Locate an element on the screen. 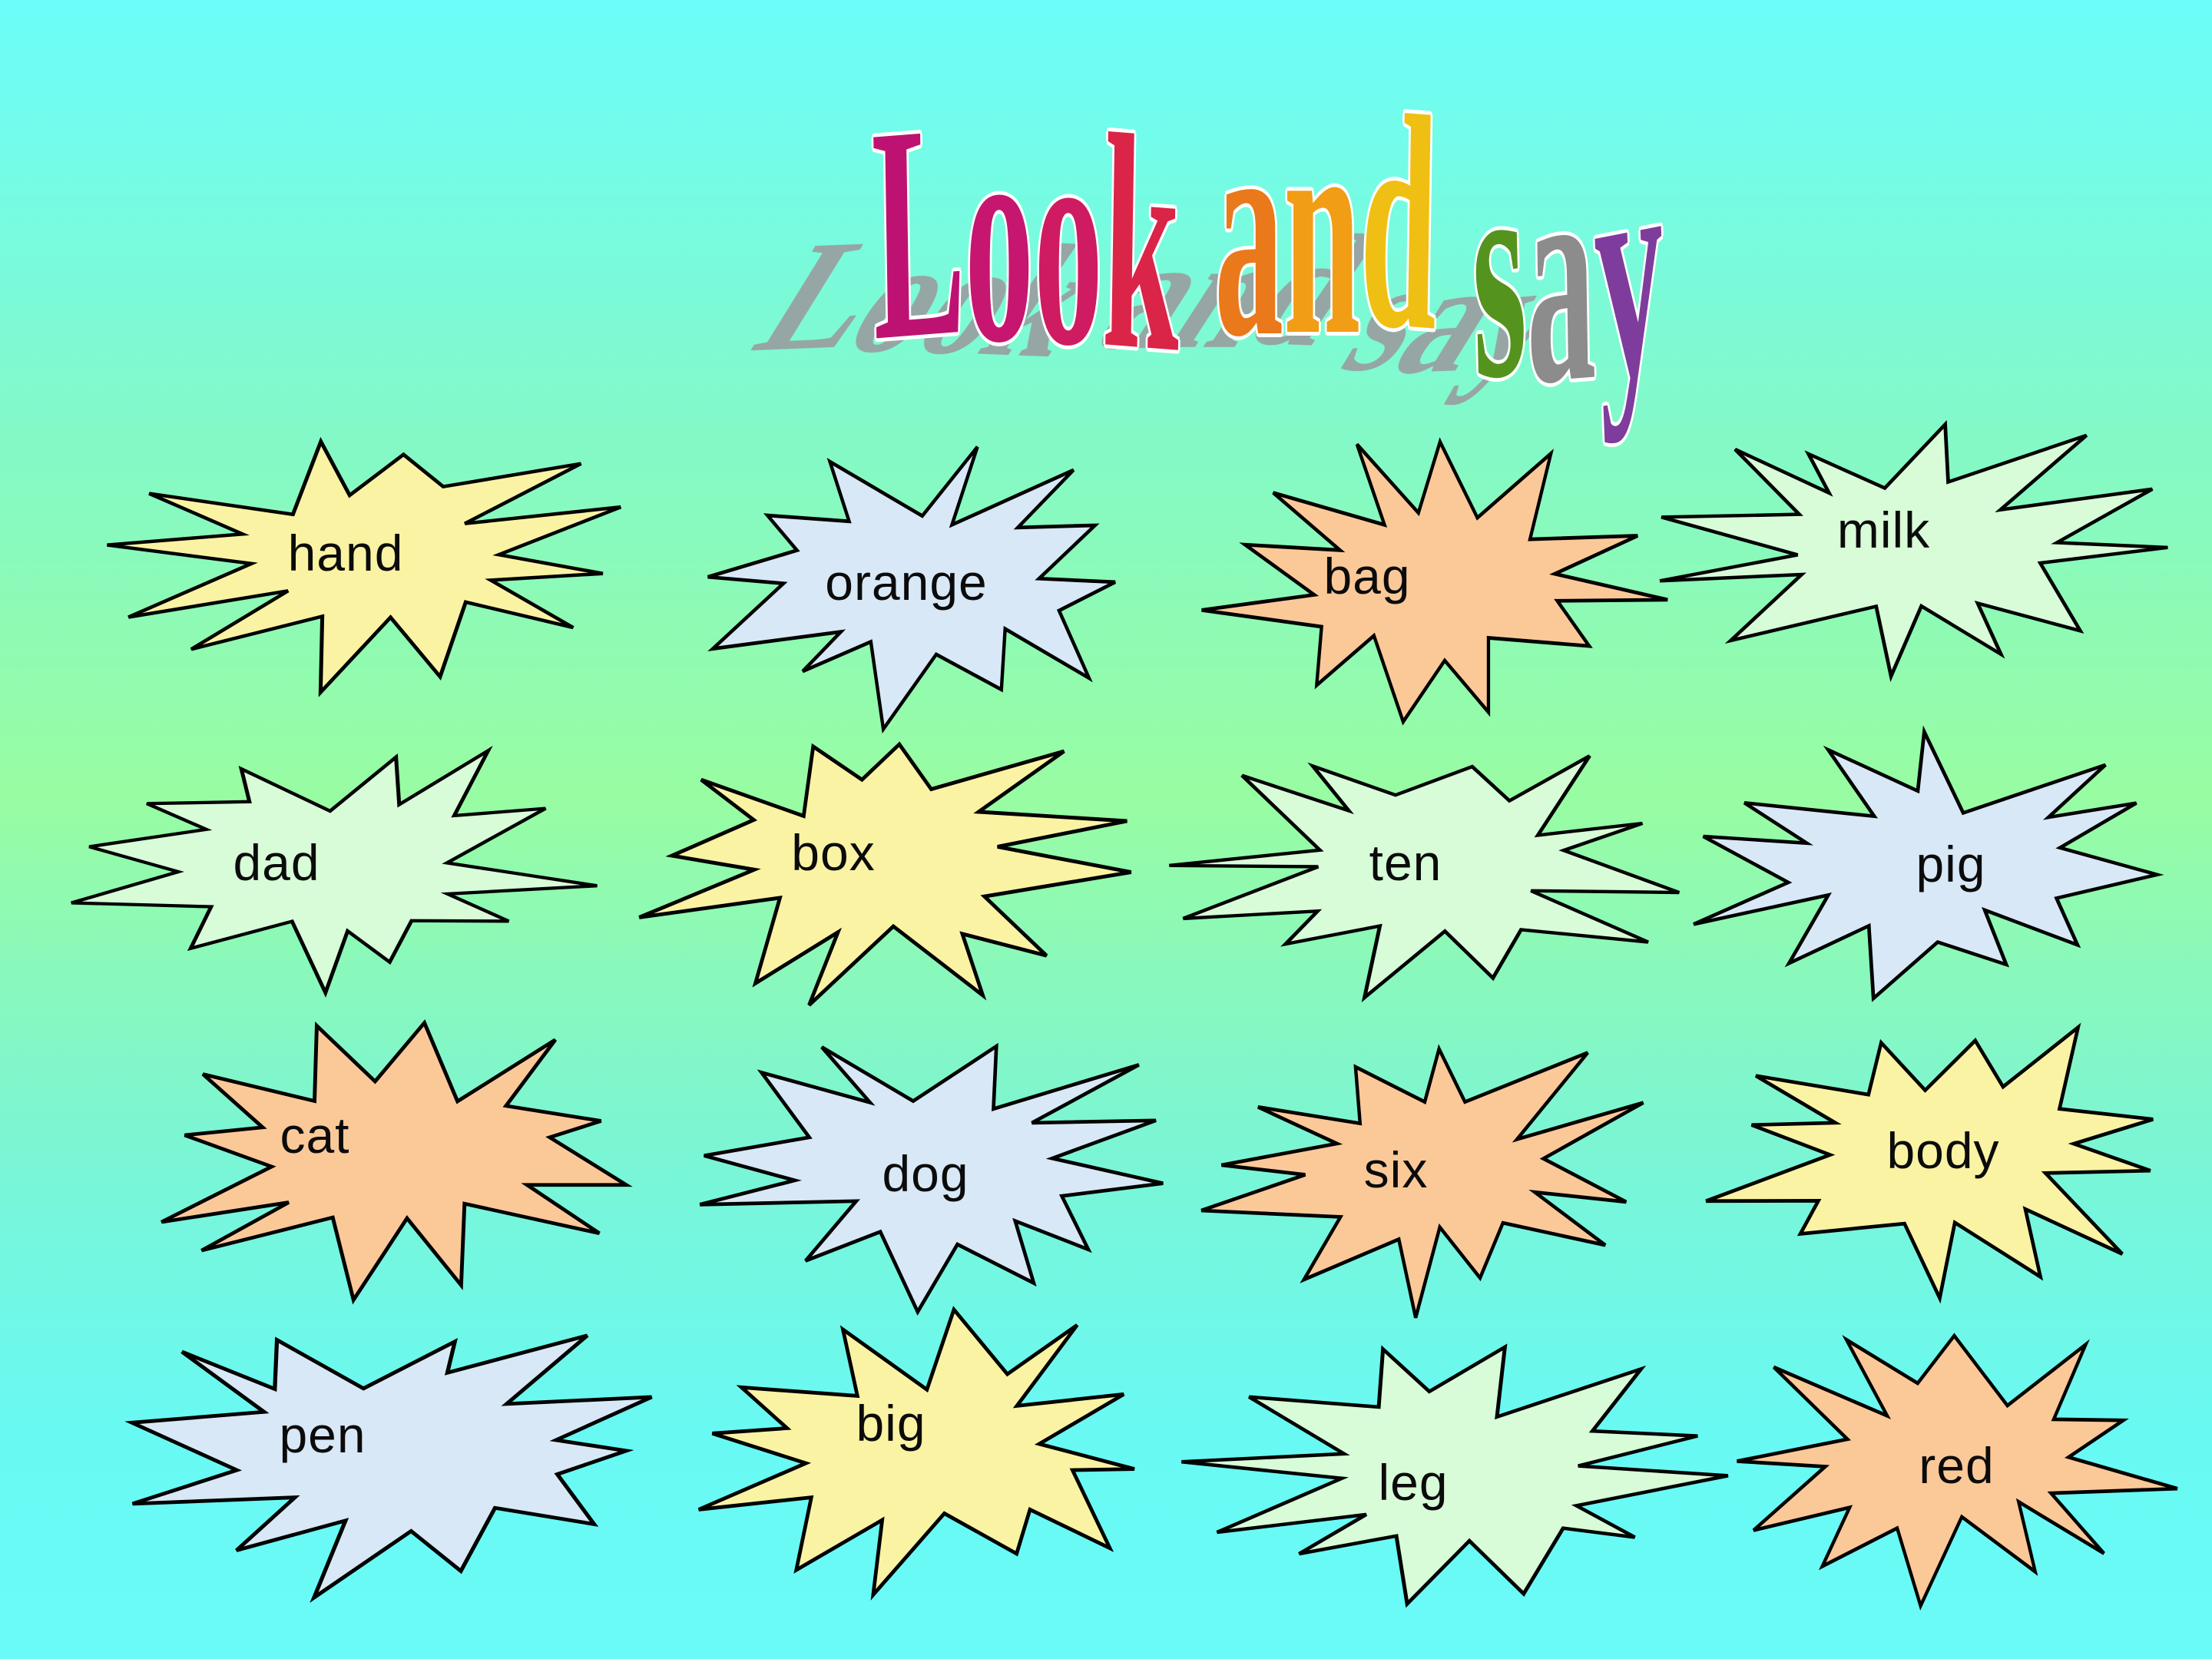 This screenshot has height=1659, width=2212. word-card-dad: dad is located at coordinates (334, 864).